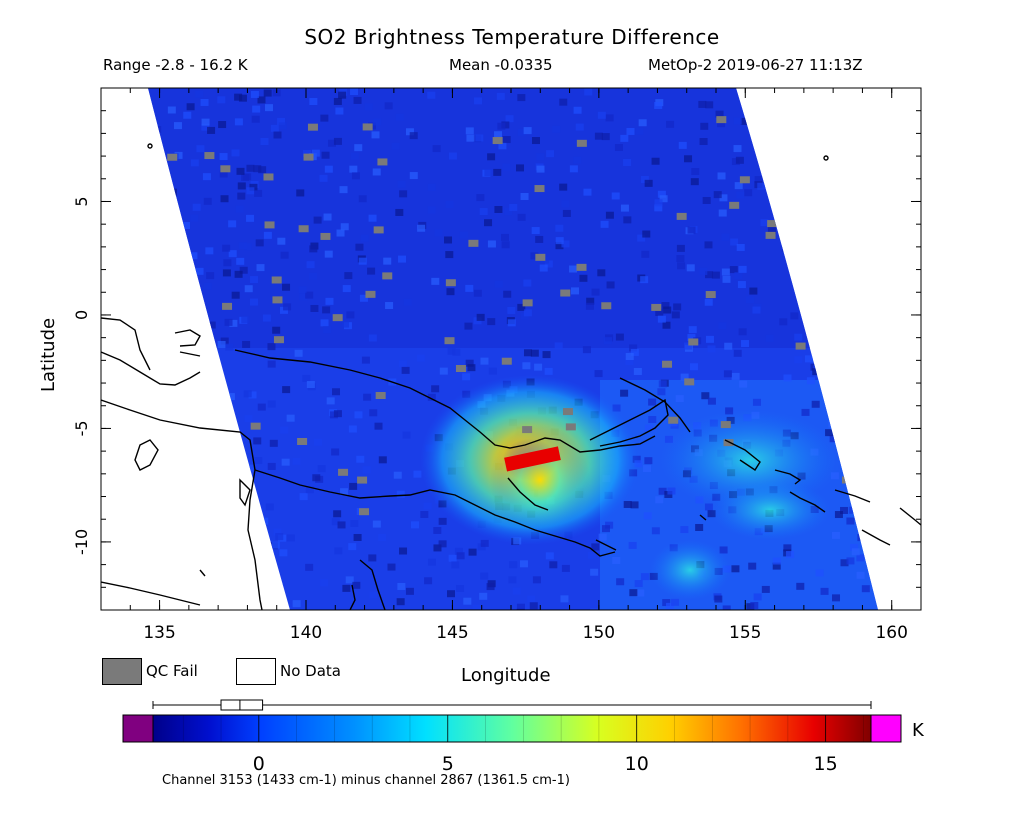 The height and width of the screenshot is (813, 1024). What do you see at coordinates (637, 764) in the screenshot?
I see `colorbar-tick-label: 10` at bounding box center [637, 764].